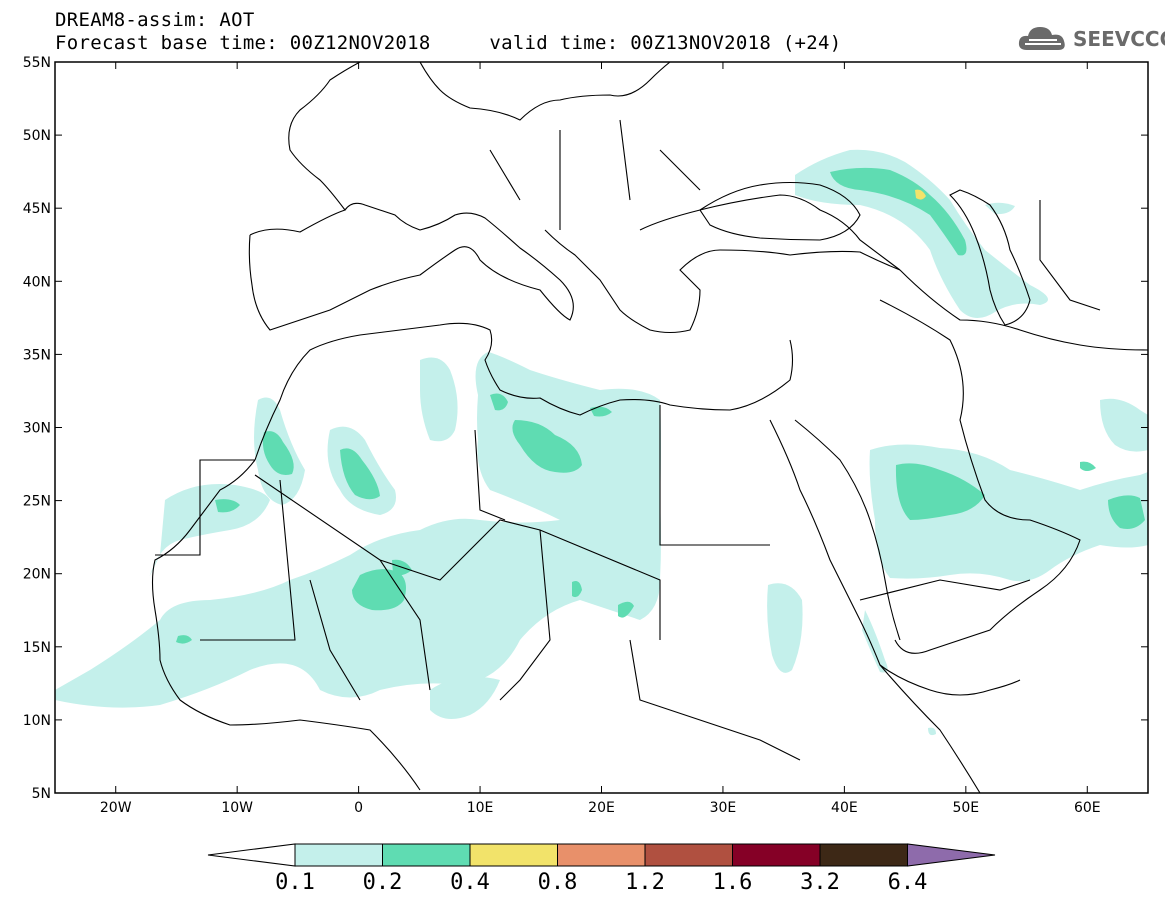 The width and height of the screenshot is (1165, 905). I want to click on cloud-icon, so click(1041, 38).